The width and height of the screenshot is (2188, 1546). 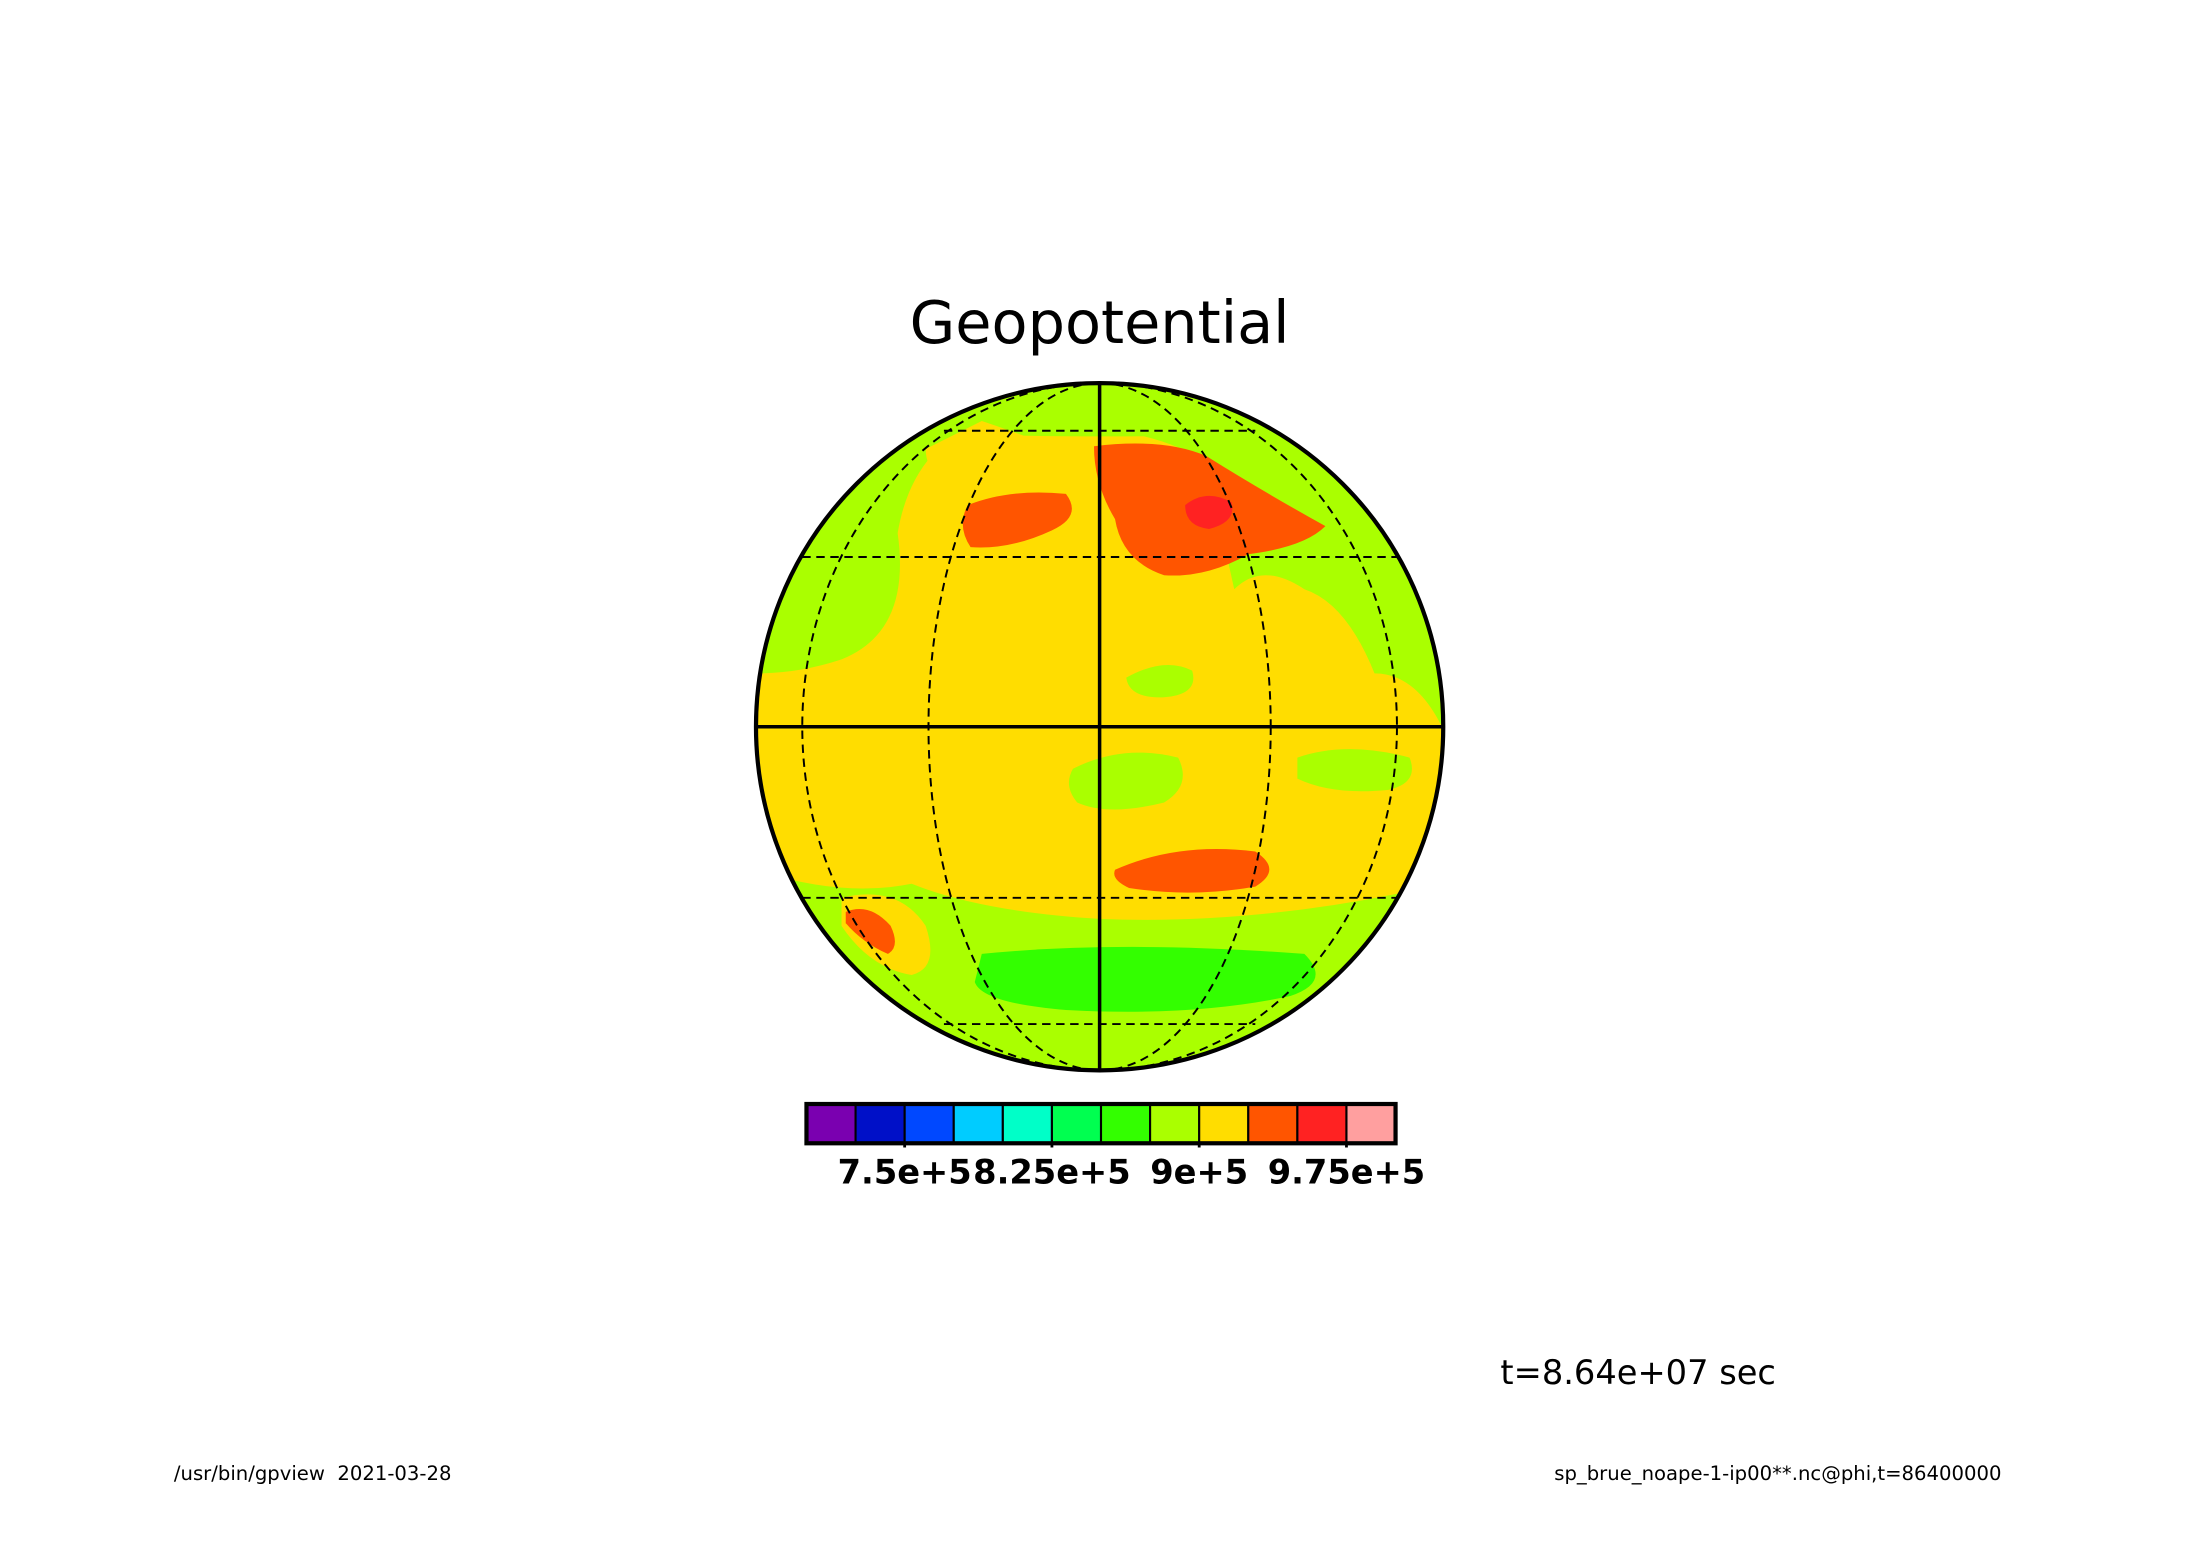 I want to click on colorbar-tick-label: 9e+5, so click(x=1199, y=1172).